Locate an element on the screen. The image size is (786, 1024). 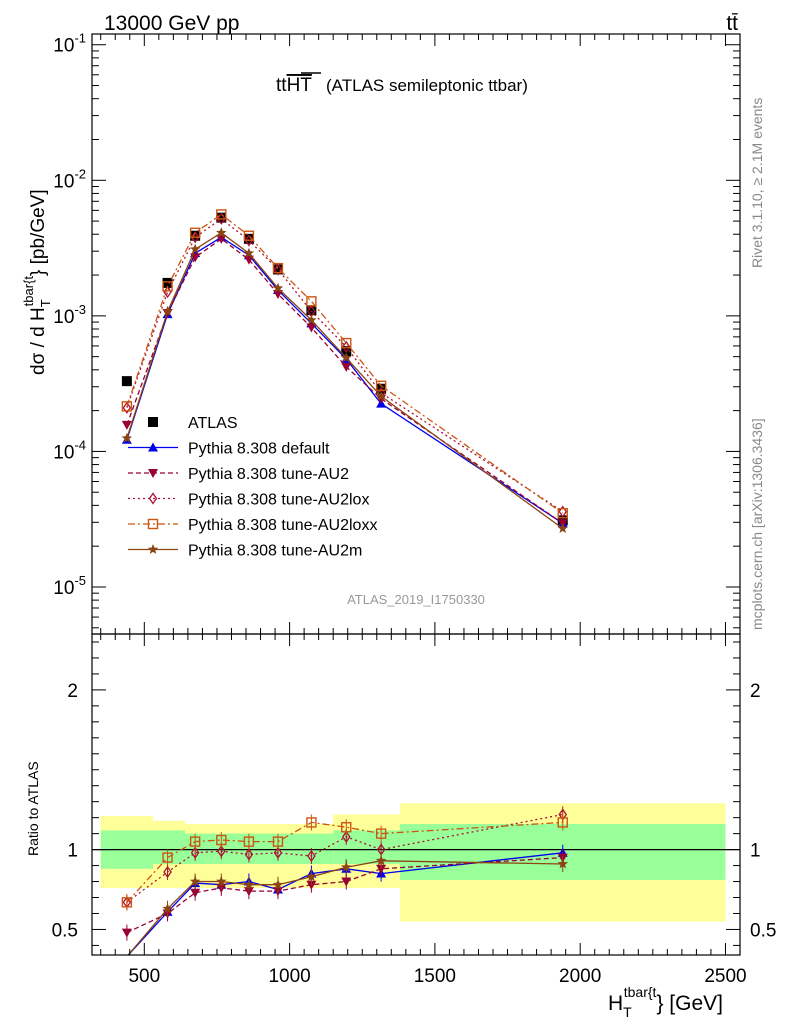
ratio-line-AU2m is located at coordinates (345, 907).